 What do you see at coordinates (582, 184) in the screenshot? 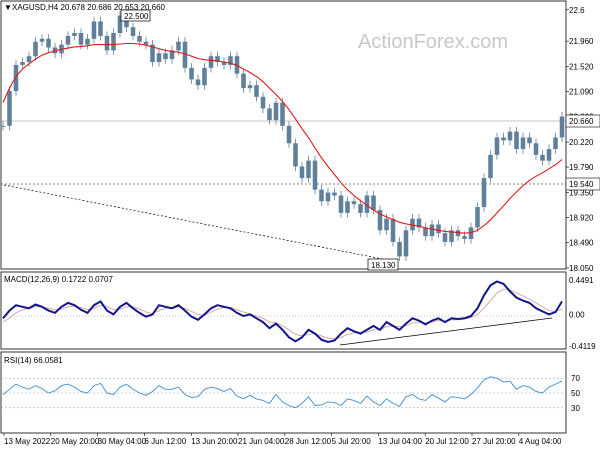
I see `support-tag` at bounding box center [582, 184].